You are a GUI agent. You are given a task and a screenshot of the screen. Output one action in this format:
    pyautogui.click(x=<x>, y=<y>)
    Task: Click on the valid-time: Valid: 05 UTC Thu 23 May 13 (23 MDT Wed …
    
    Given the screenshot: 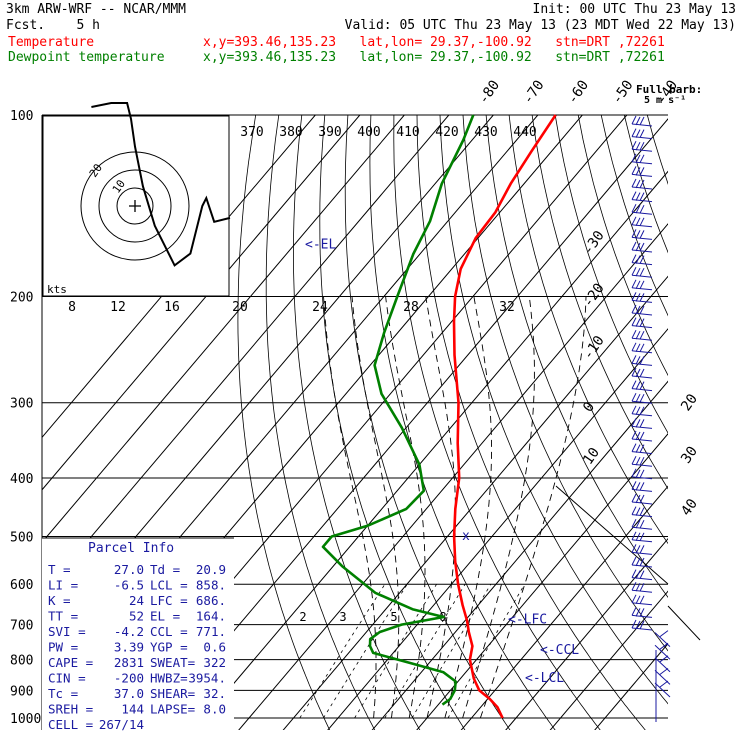 What is the action you would take?
    pyautogui.click(x=540, y=25)
    